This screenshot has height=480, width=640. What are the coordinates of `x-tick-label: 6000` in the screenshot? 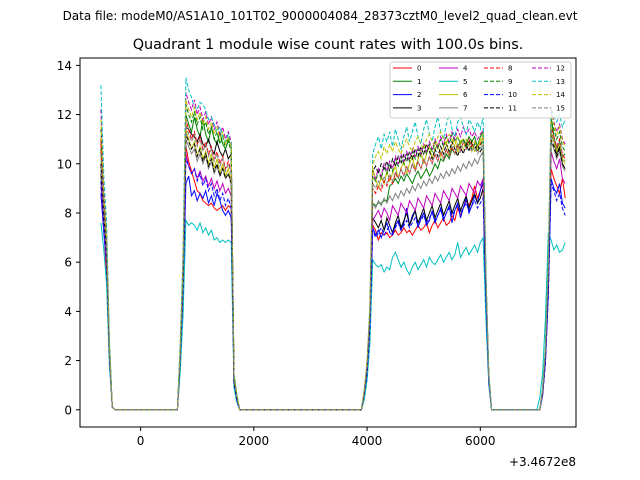 It's located at (480, 441).